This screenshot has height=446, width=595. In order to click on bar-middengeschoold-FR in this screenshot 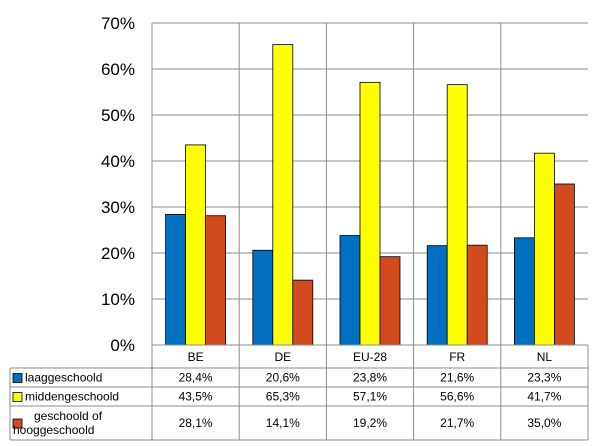, I will do `click(457, 215)`.